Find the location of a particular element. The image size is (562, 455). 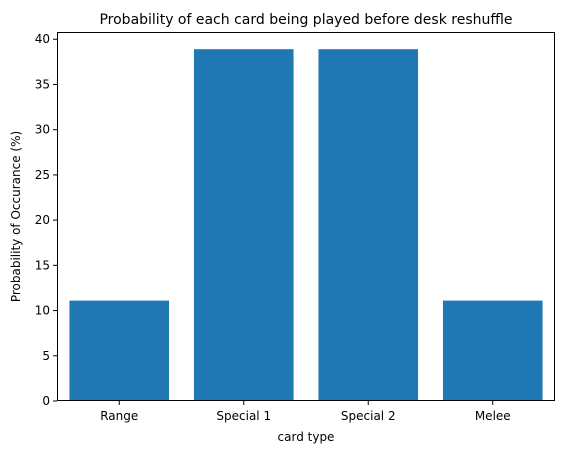

x-tick-label: Melee is located at coordinates (493, 416).